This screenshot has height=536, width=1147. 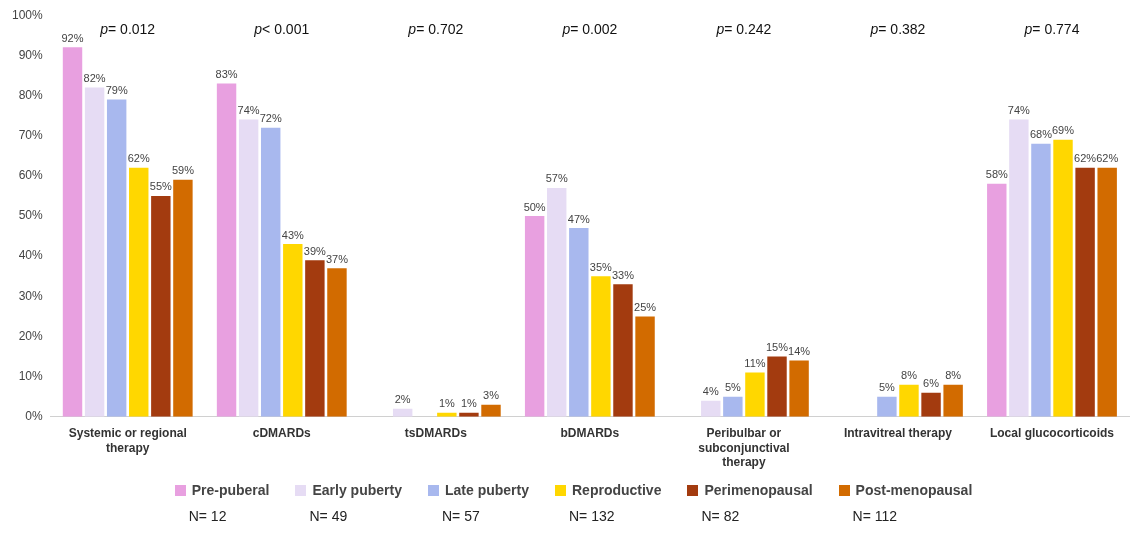 I want to click on data-label: 3%, so click(x=491, y=395).